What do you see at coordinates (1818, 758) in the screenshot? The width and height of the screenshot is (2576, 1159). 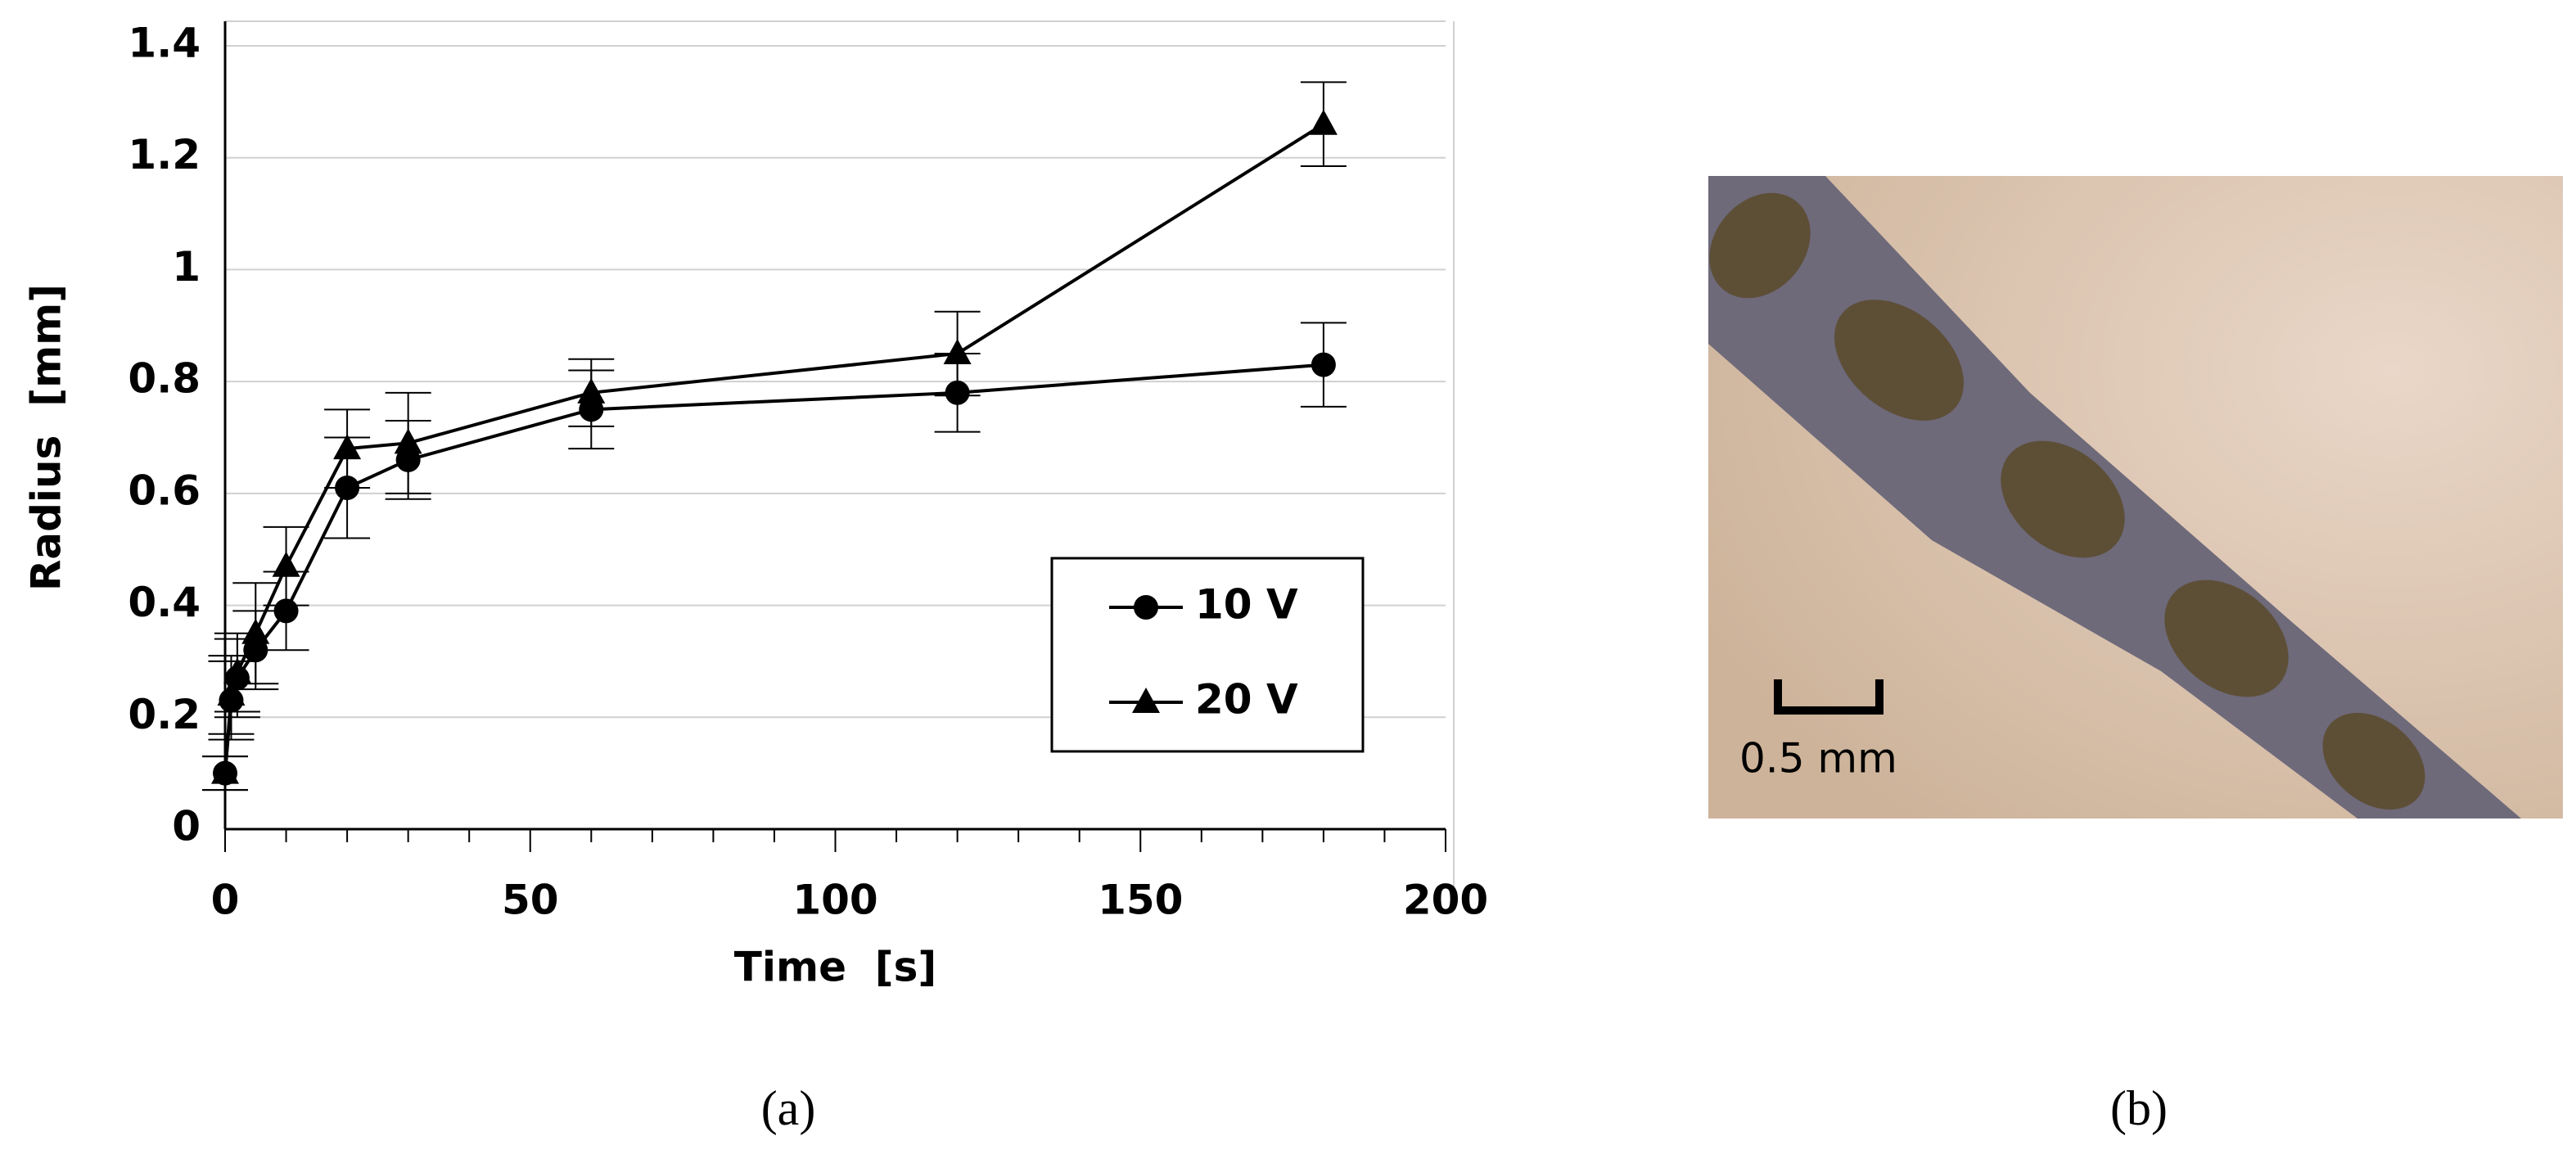 I see `scale-bar-label: 0.5 mm` at bounding box center [1818, 758].